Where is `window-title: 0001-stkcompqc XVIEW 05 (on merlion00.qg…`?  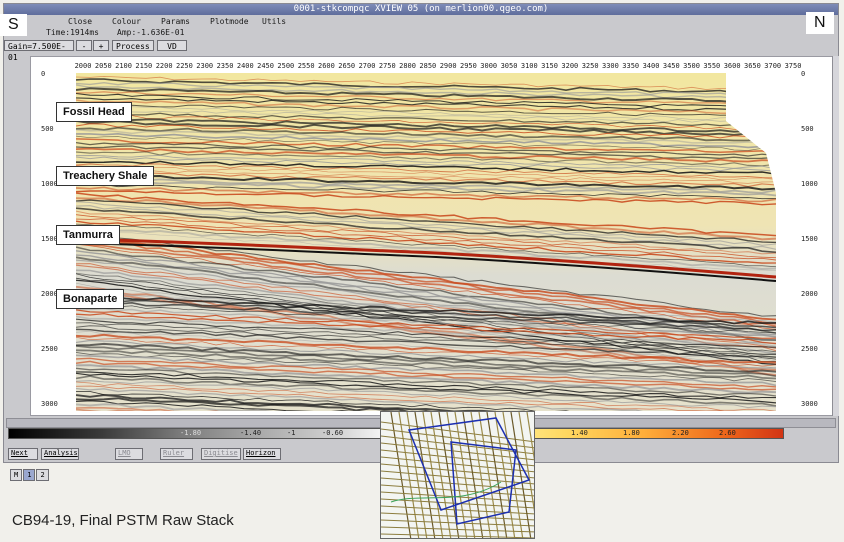 window-title: 0001-stkcompqc XVIEW 05 (on merlion00.qg… is located at coordinates (421, 9).